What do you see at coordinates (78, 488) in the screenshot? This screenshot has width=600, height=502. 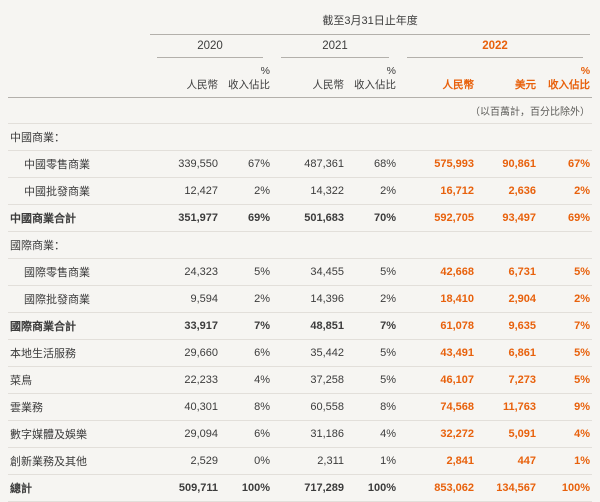 I see `row-label: 總計` at bounding box center [78, 488].